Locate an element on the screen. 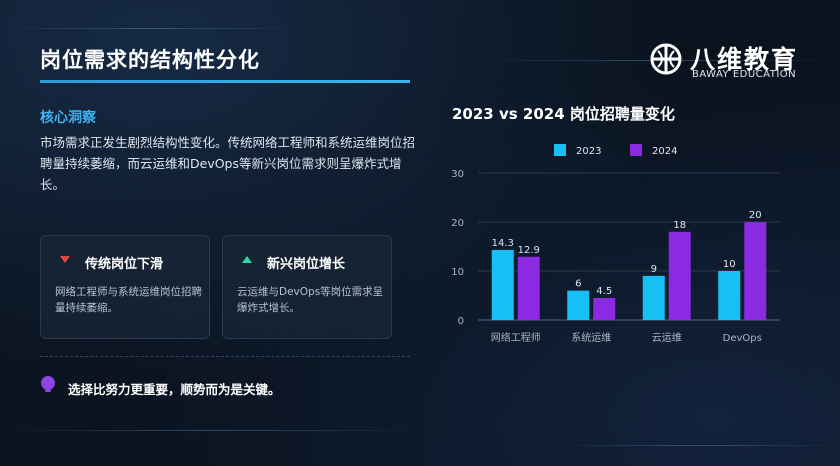 The width and height of the screenshot is (840, 466). data-label: 18 is located at coordinates (679, 225).